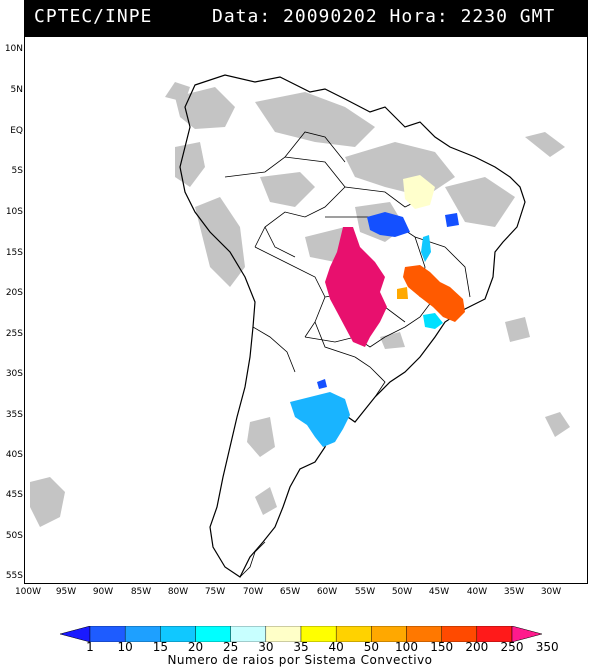 The image size is (600, 670). Describe the element at coordinates (253, 592) in the screenshot. I see `lon-label: 70W` at that location.